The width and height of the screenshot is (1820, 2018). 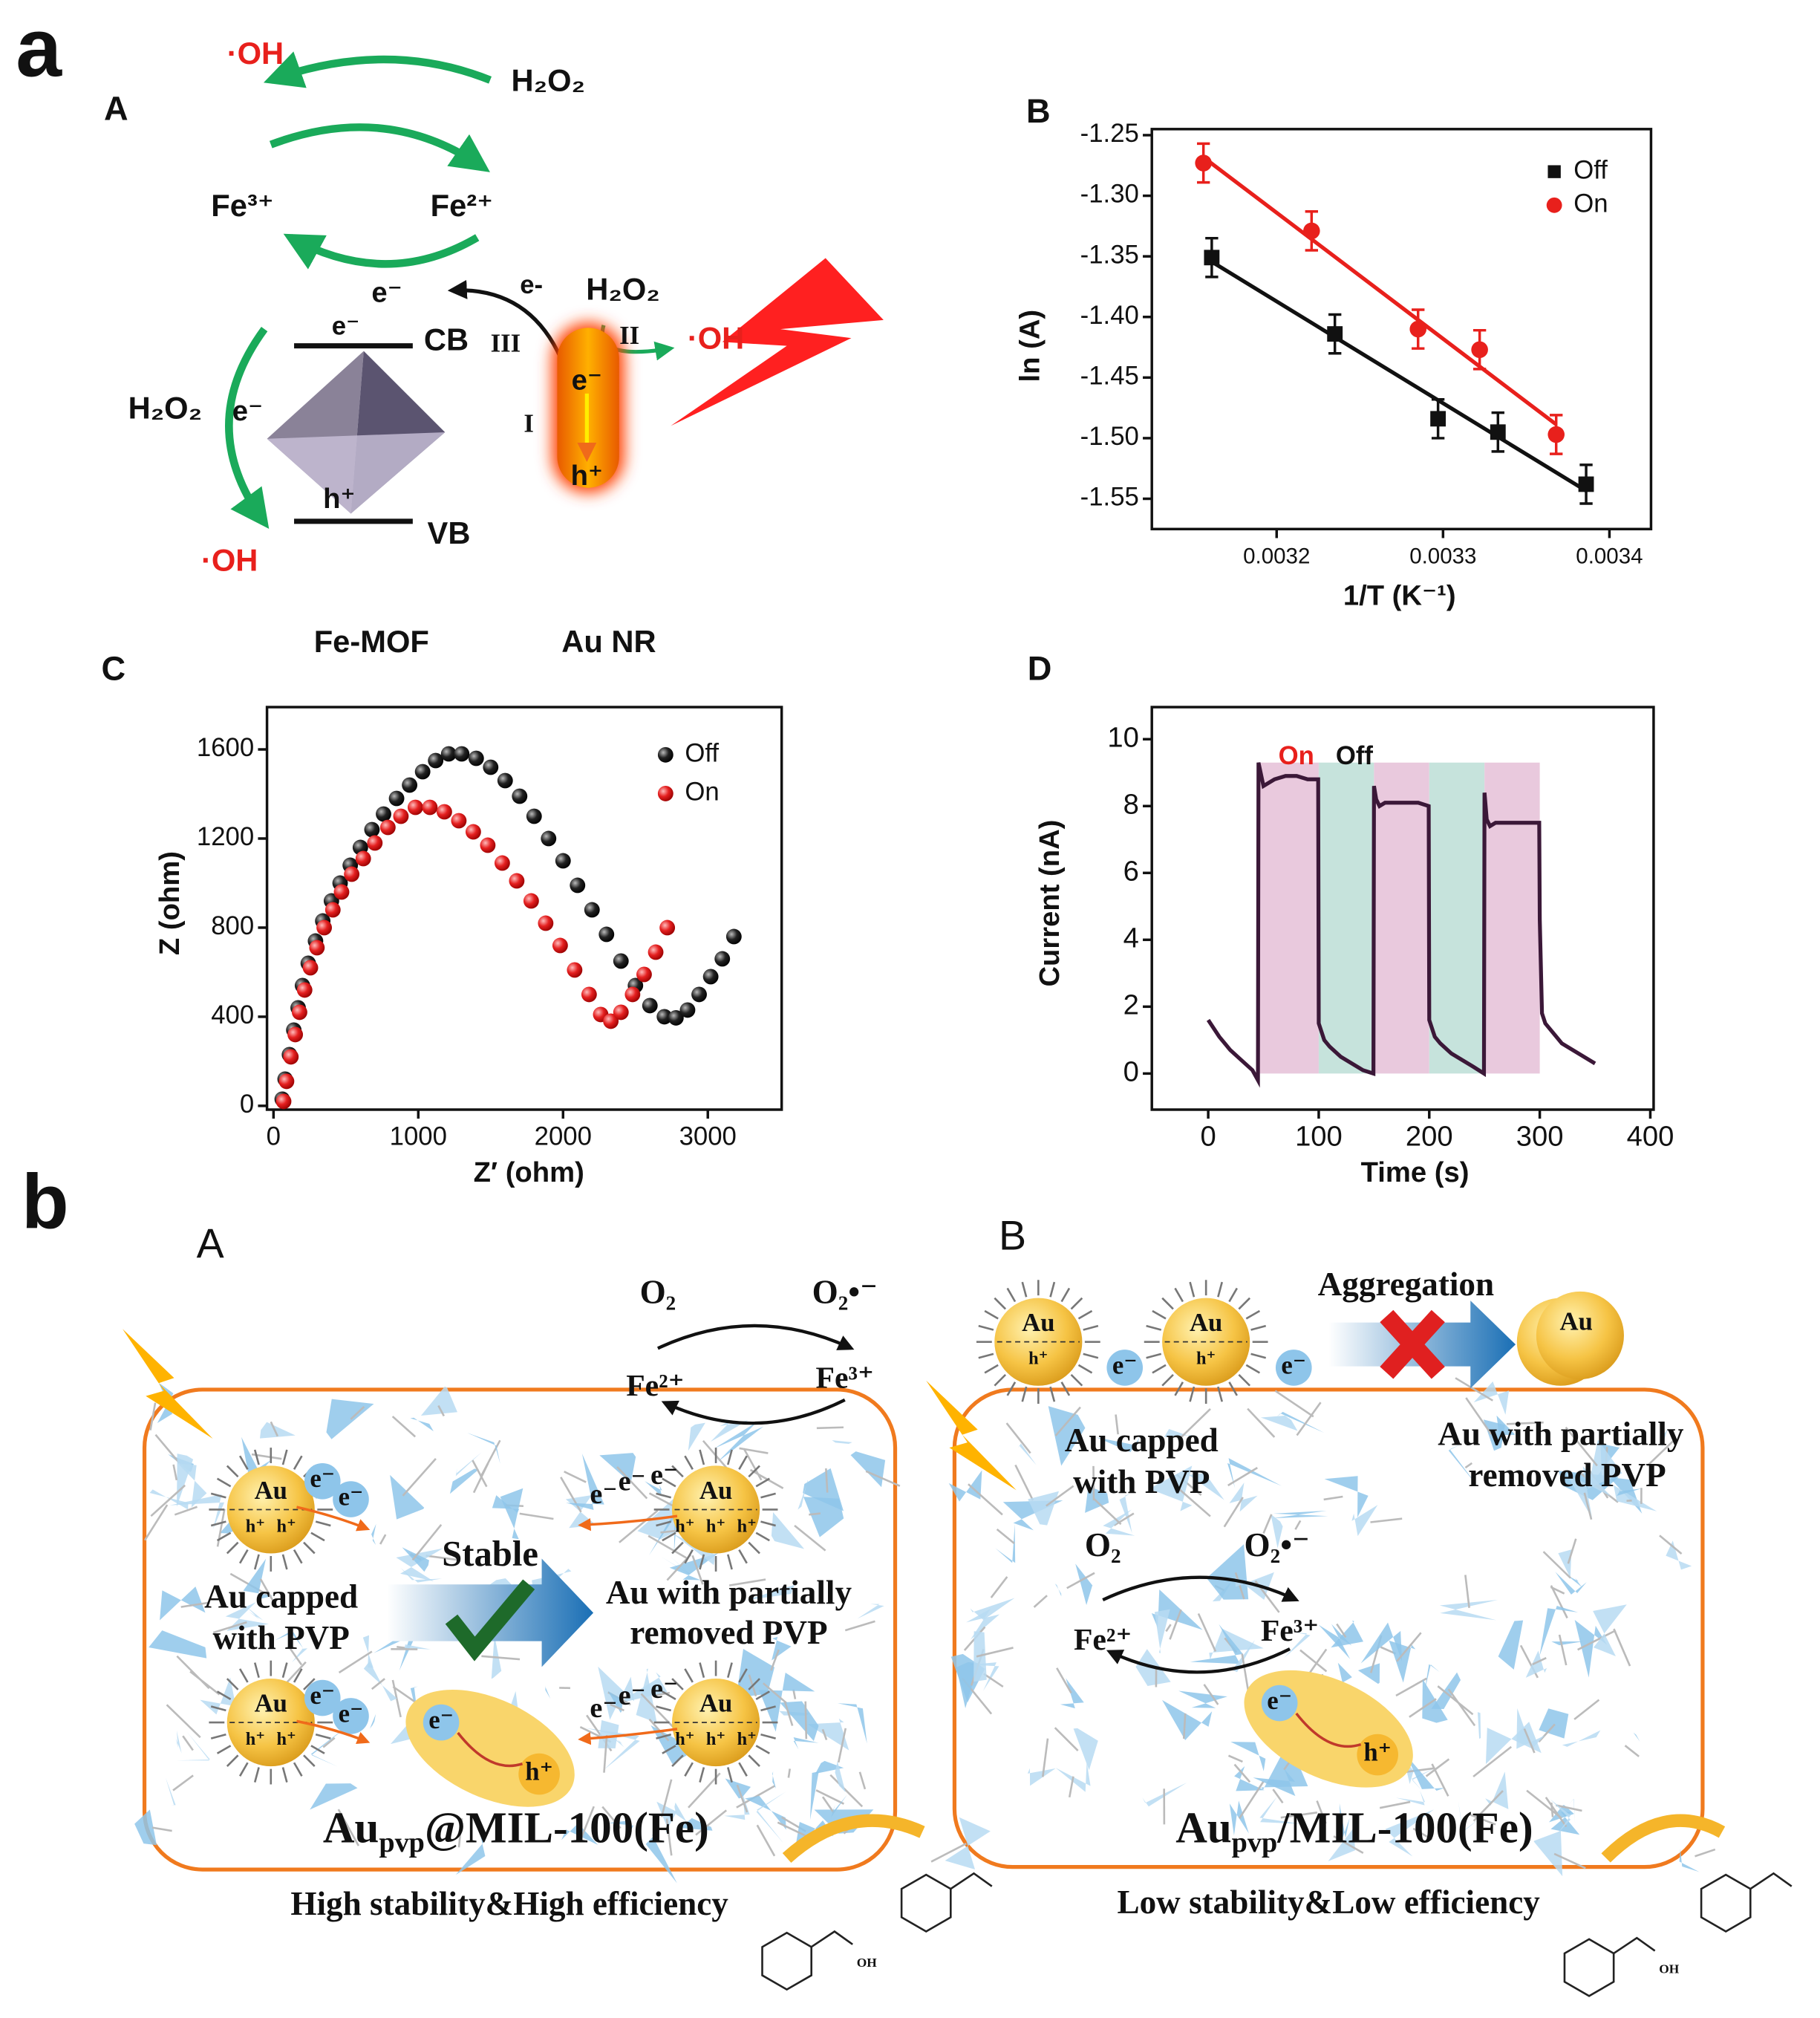 What do you see at coordinates (529, 423) in the screenshot?
I see `roman-label: I` at bounding box center [529, 423].